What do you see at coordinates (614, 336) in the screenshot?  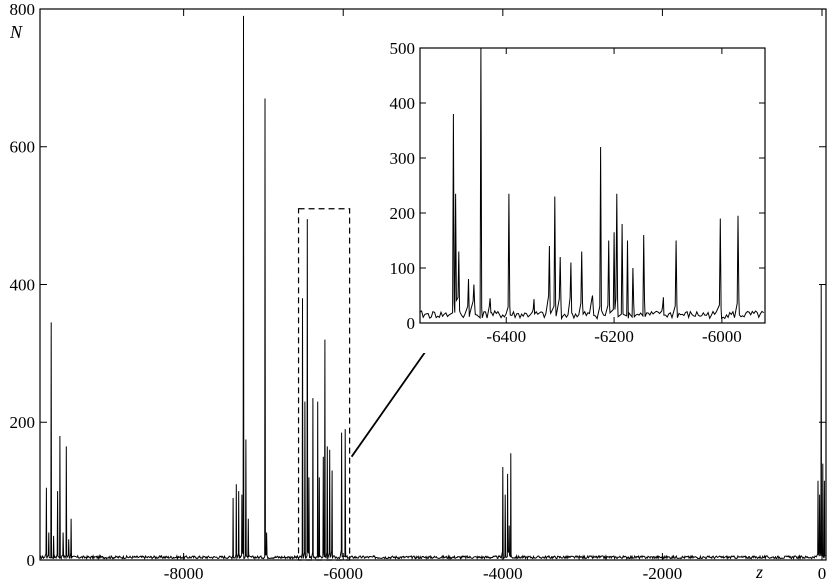 I see `inset-x-tick-label: -6200` at bounding box center [614, 336].